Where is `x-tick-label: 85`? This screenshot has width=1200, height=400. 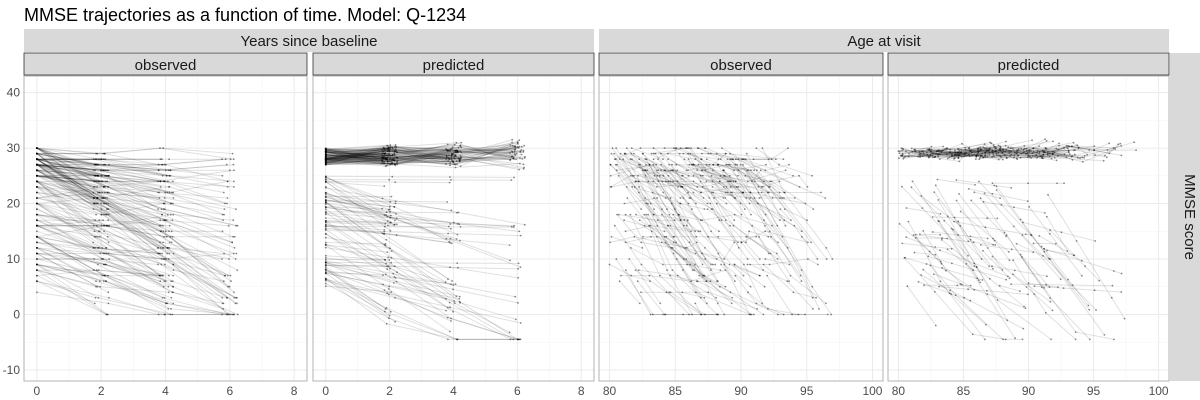
x-tick-label: 85 is located at coordinates (676, 391).